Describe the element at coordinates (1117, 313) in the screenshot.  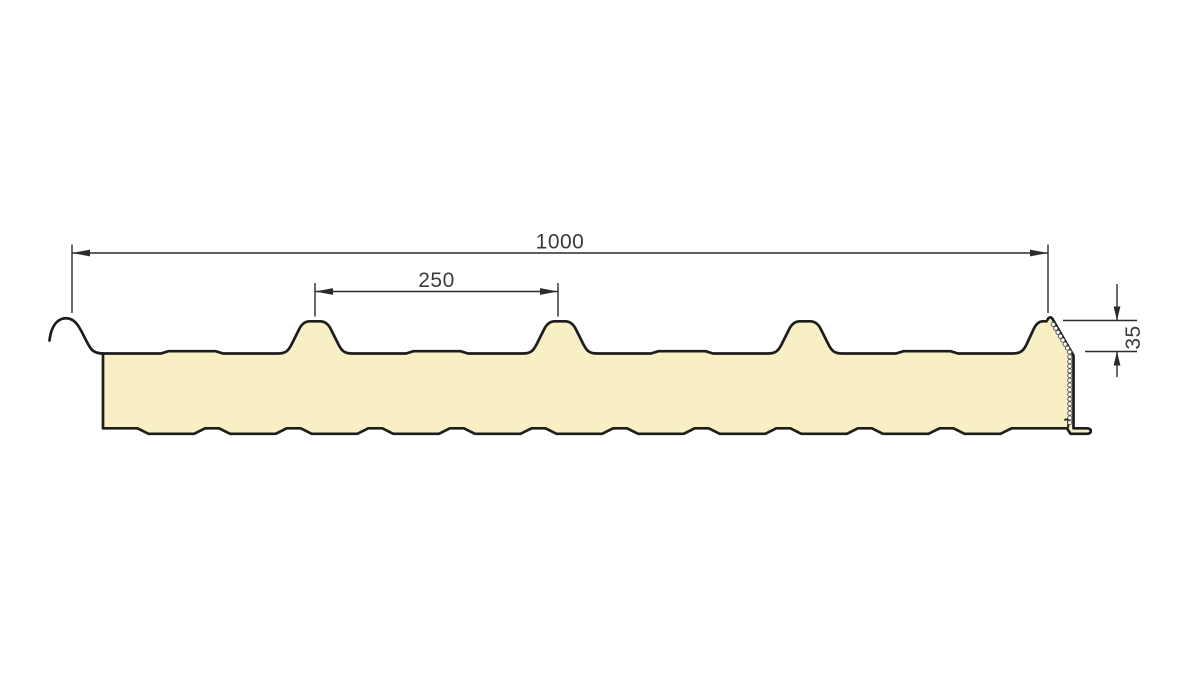
I see `arrowhead-down` at that location.